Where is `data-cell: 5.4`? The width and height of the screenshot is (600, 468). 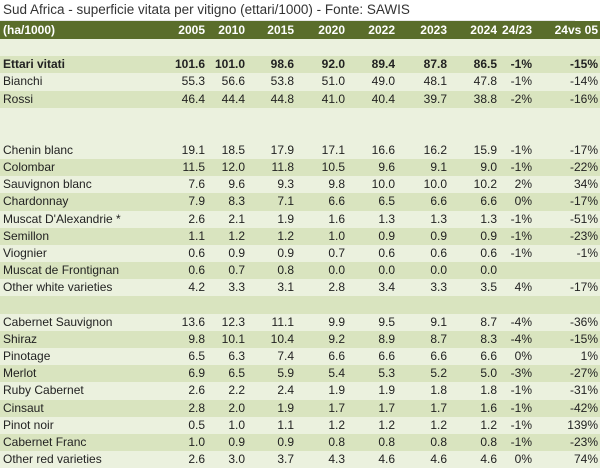
data-cell: 5.4 is located at coordinates (321, 374).